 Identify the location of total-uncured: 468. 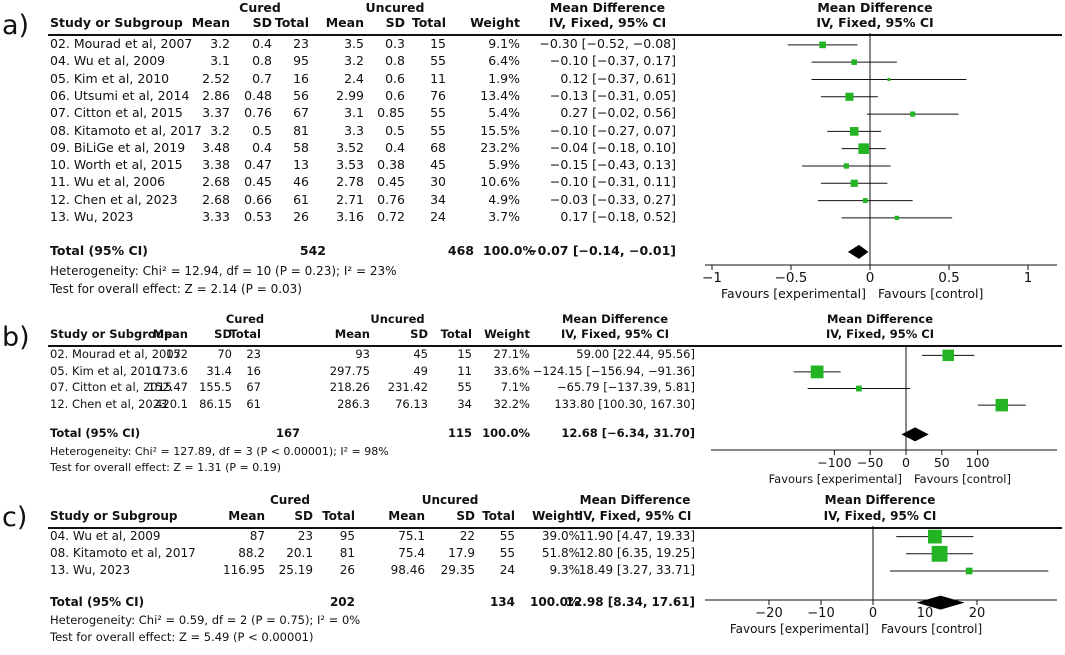
(460, 250).